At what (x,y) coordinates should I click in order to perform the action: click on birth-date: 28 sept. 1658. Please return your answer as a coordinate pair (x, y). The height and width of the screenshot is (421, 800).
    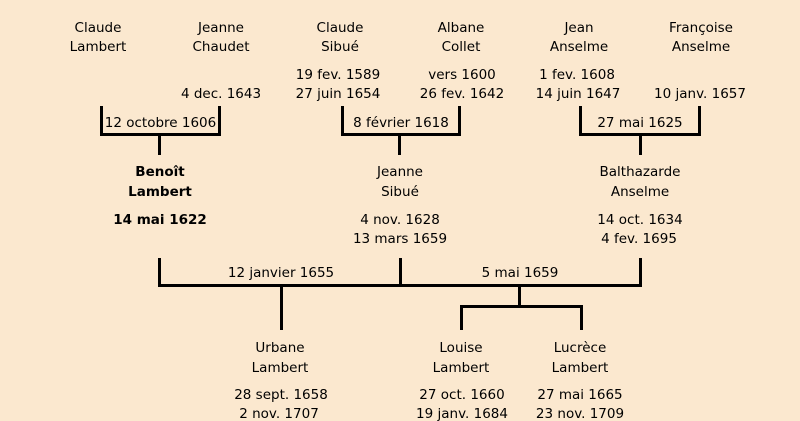
    Looking at the image, I should click on (281, 395).